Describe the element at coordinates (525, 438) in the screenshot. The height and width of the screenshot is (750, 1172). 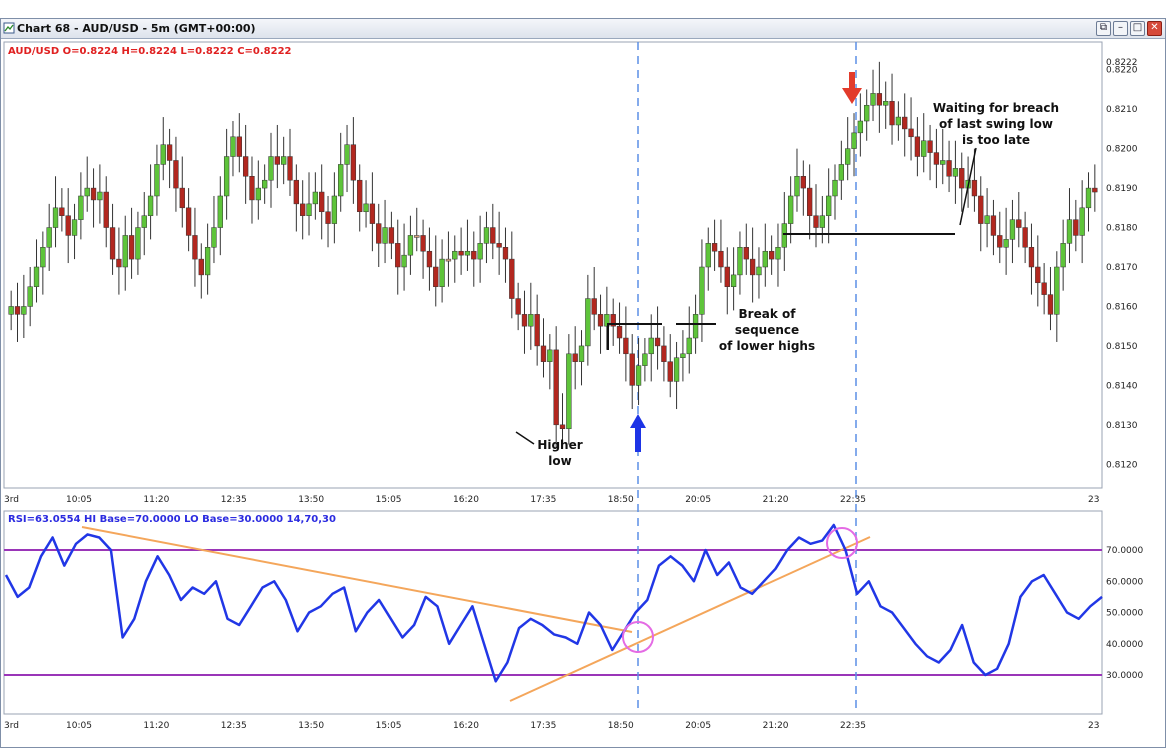
I see `higher-low-pointer-line` at that location.